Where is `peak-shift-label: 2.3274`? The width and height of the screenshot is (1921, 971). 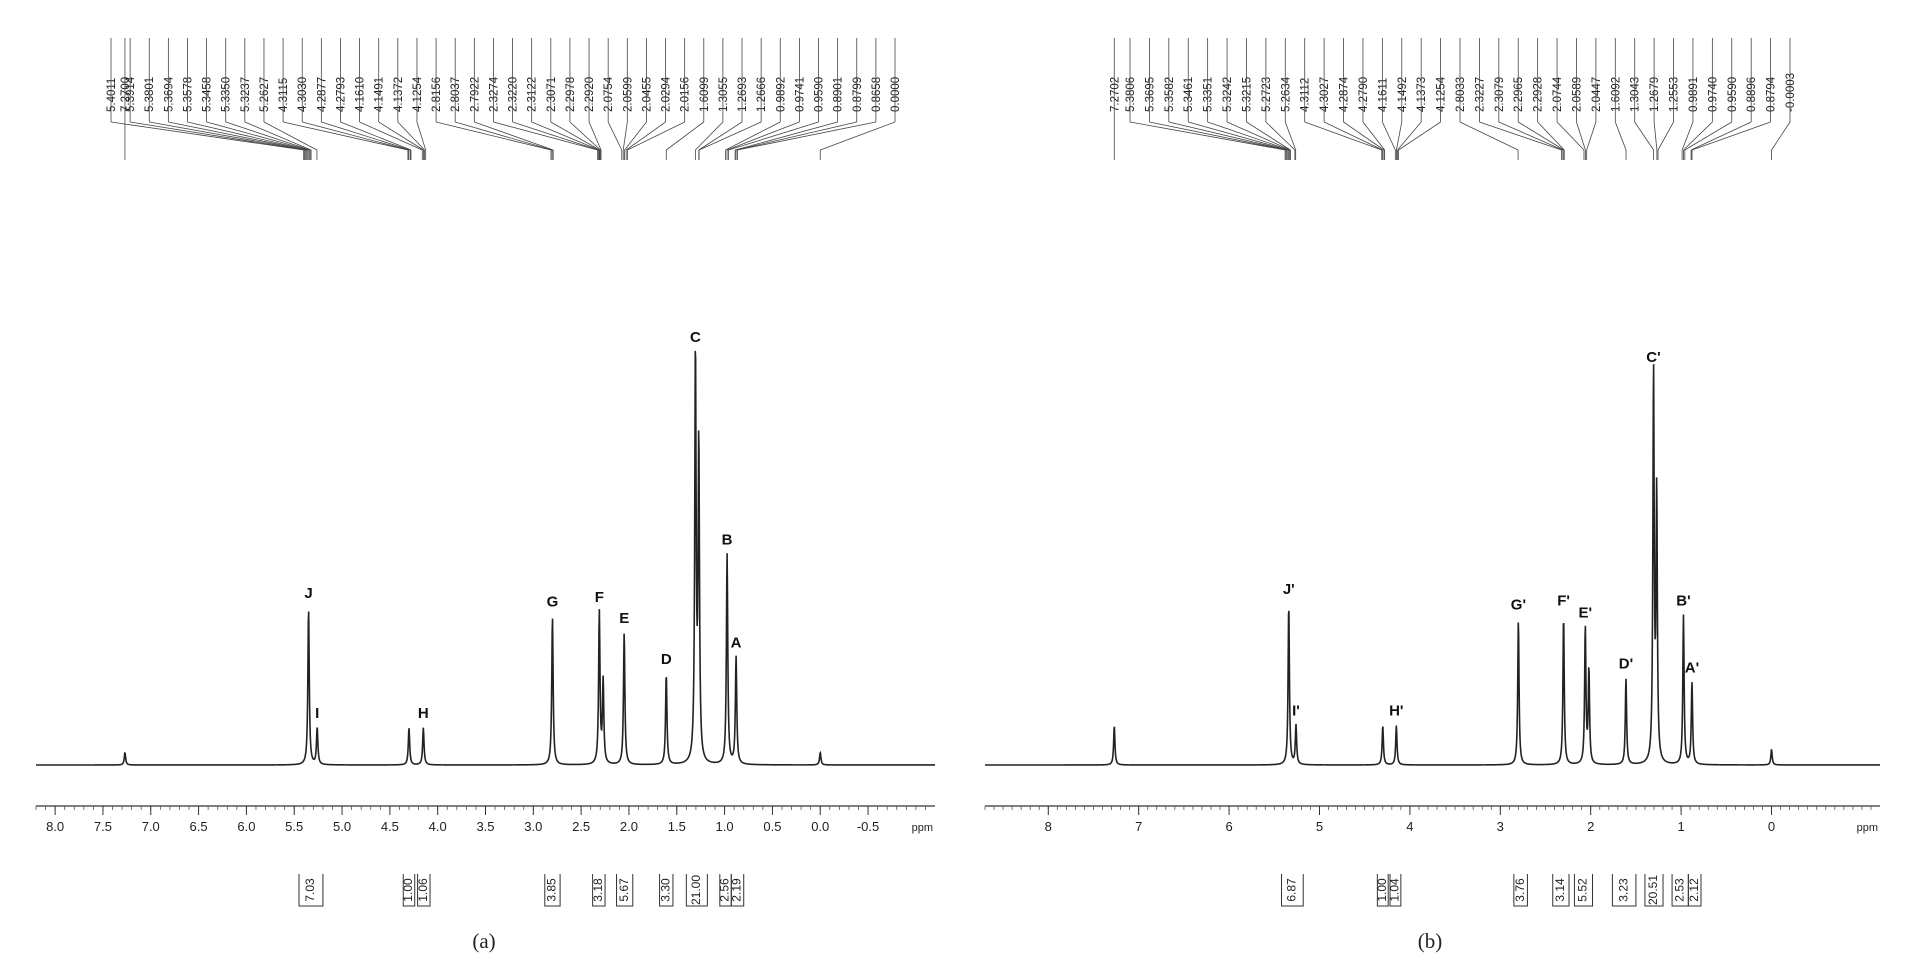 peak-shift-label: 2.3274 is located at coordinates (494, 94).